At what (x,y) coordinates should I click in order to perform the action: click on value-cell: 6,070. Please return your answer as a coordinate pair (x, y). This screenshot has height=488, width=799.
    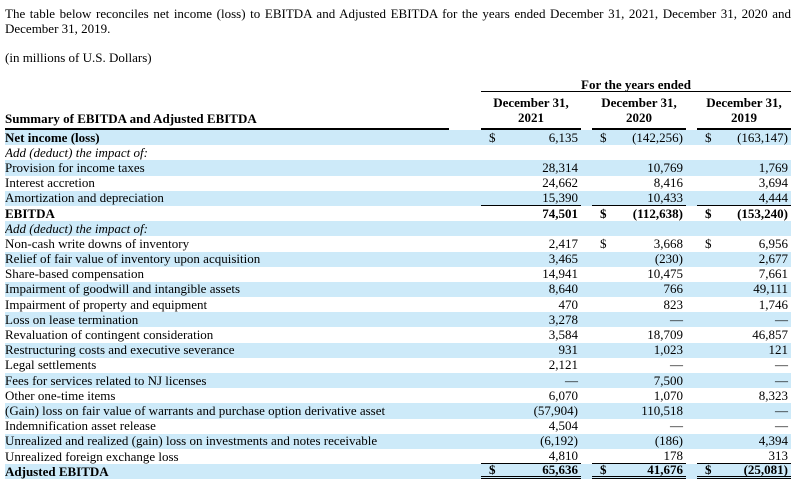
    Looking at the image, I should click on (531, 395).